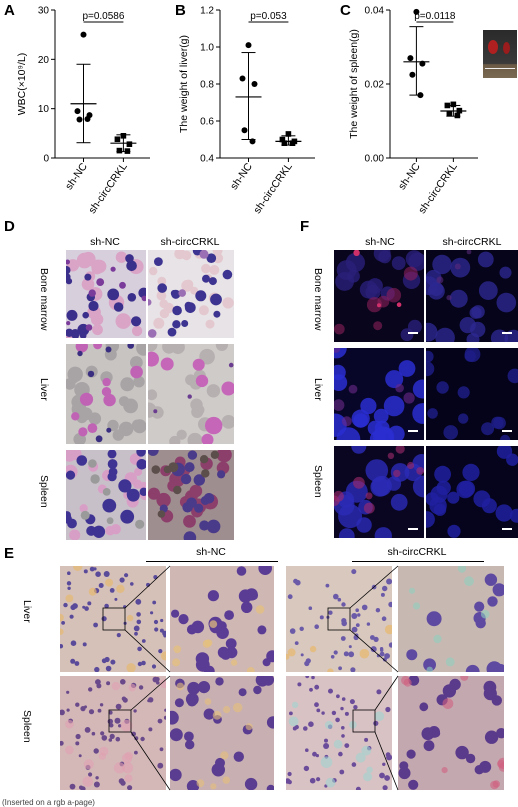 Image resolution: width=518 pixels, height=807 pixels. I want to click on y-tick-label: 0.6, so click(207, 122).